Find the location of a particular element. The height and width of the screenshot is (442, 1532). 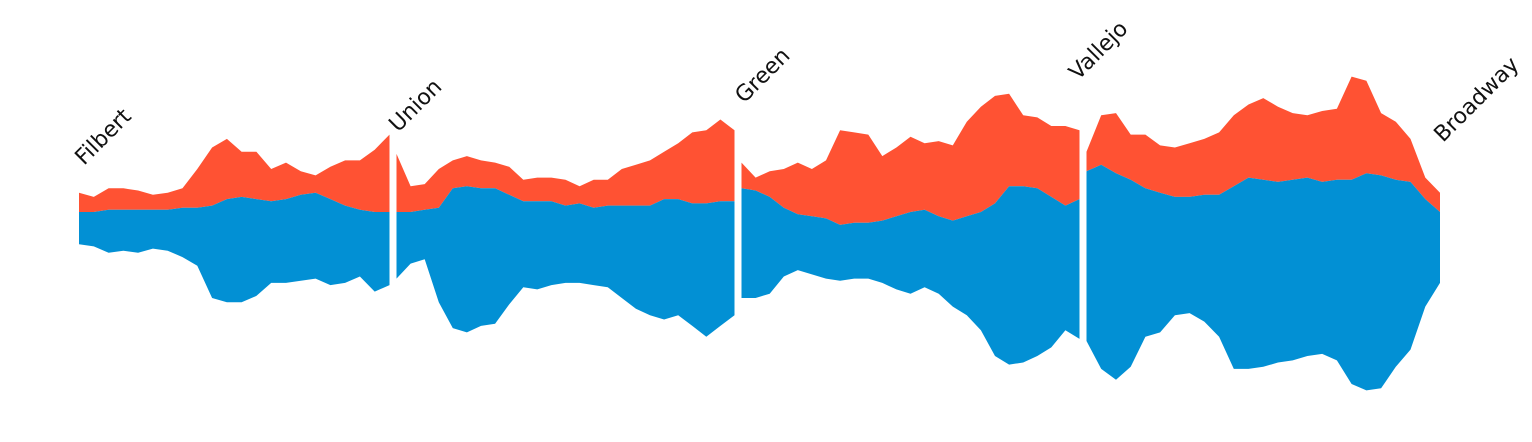

upper-area-green is located at coordinates (910, 159).